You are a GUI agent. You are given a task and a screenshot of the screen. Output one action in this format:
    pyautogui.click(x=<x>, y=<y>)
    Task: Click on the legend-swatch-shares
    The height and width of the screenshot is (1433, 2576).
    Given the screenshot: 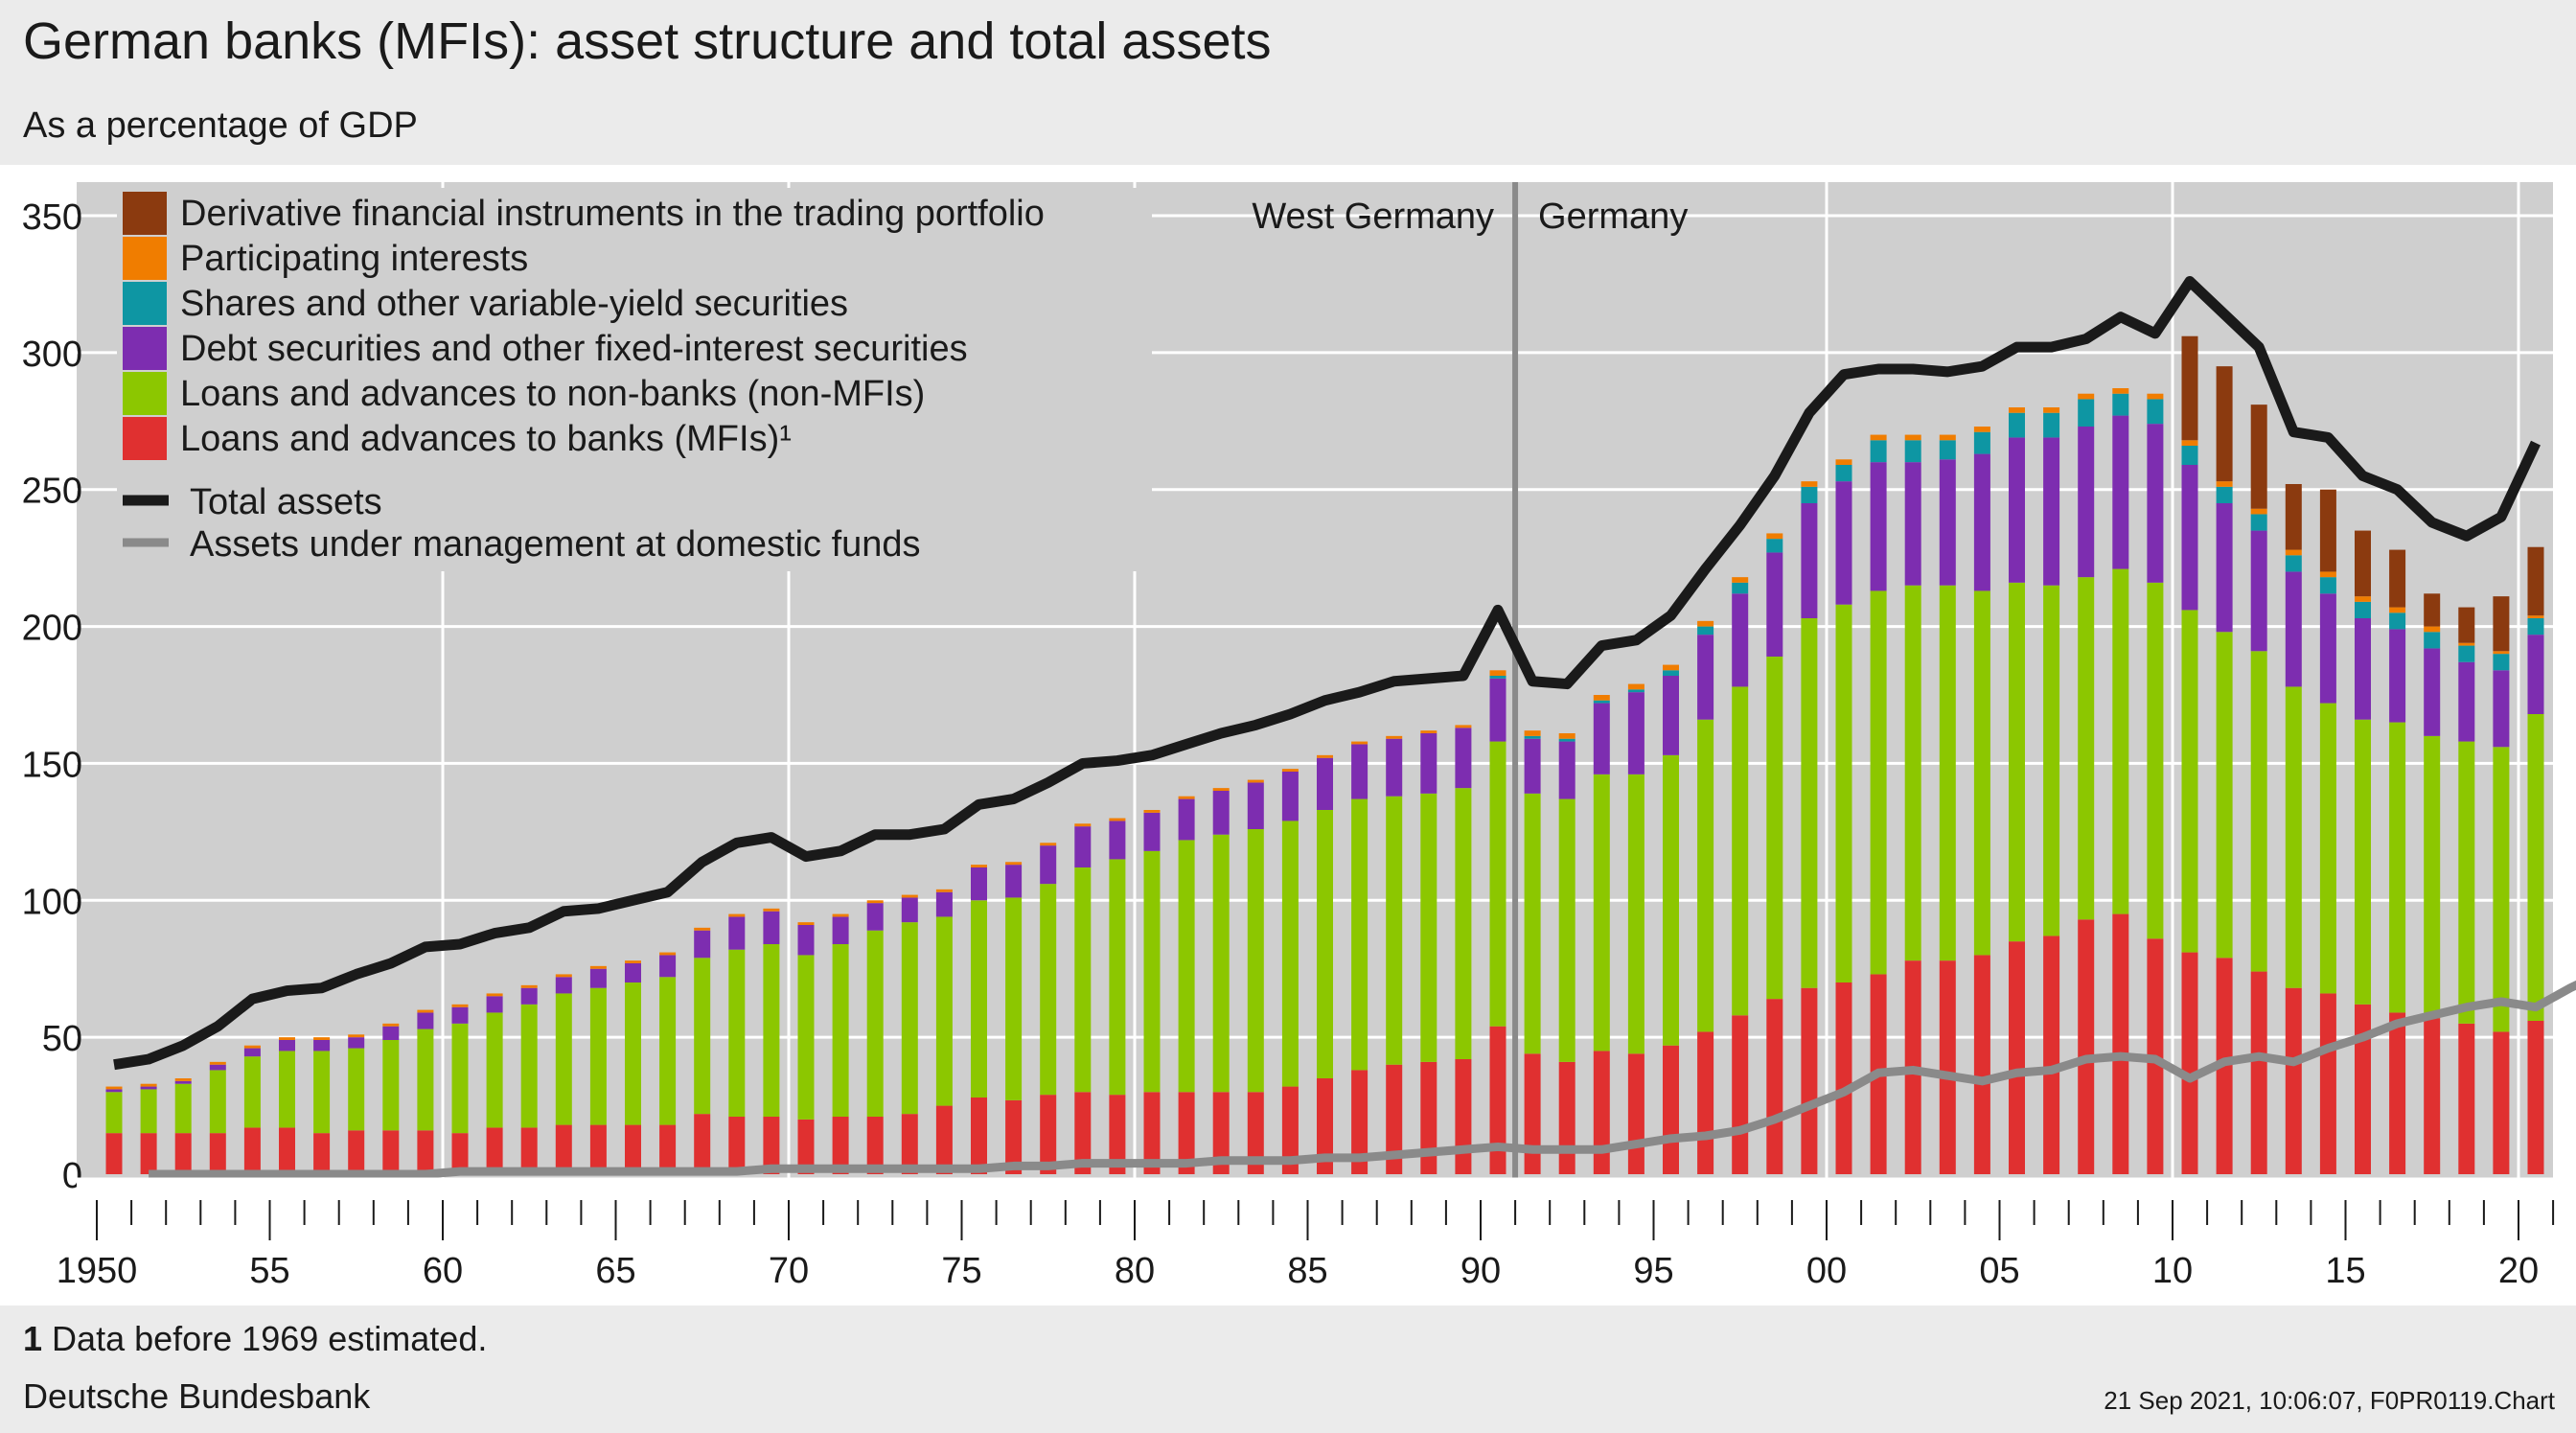 What is the action you would take?
    pyautogui.click(x=145, y=303)
    